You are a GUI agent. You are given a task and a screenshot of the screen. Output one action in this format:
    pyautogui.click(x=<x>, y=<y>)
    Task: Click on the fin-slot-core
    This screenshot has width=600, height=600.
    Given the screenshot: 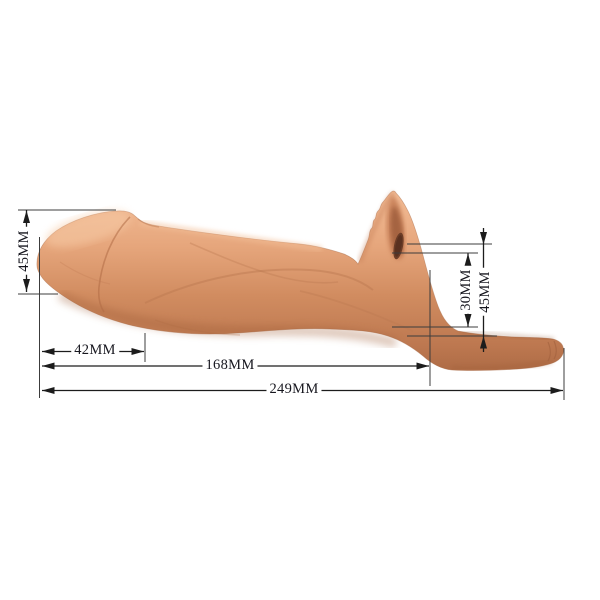 What is the action you would take?
    pyautogui.click(x=398, y=246)
    